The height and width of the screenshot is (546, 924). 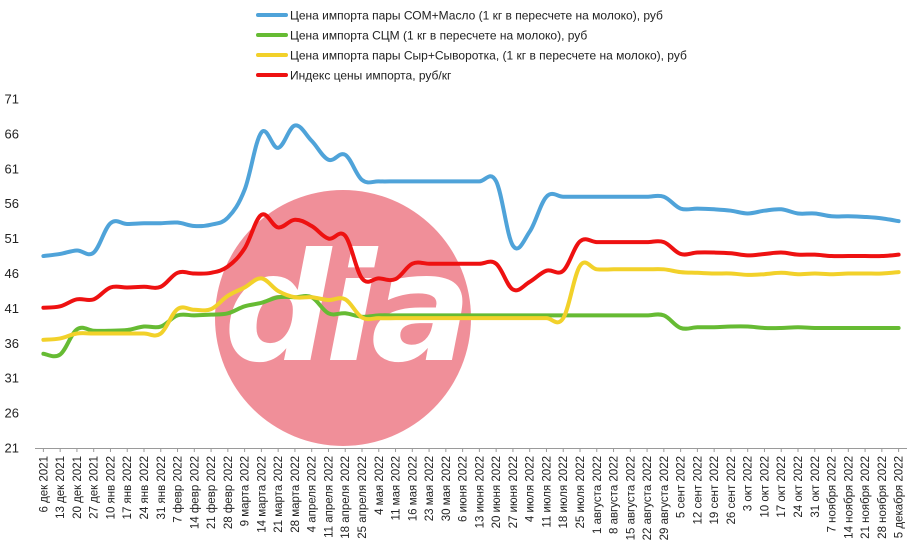 I want to click on x-tick-label: 16 мая 2022, so click(x=413, y=488).